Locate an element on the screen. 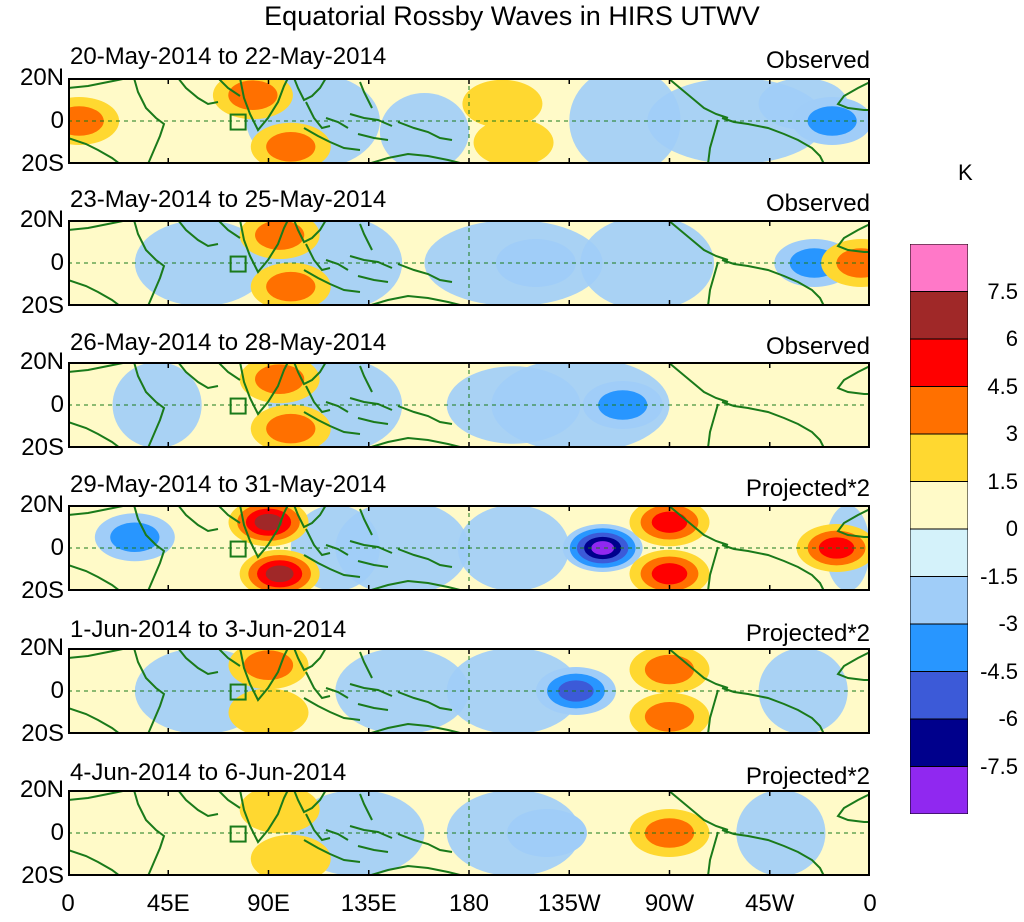 Image resolution: width=1024 pixels, height=922 pixels. panel-tag: Projected*2 is located at coordinates (807, 488).